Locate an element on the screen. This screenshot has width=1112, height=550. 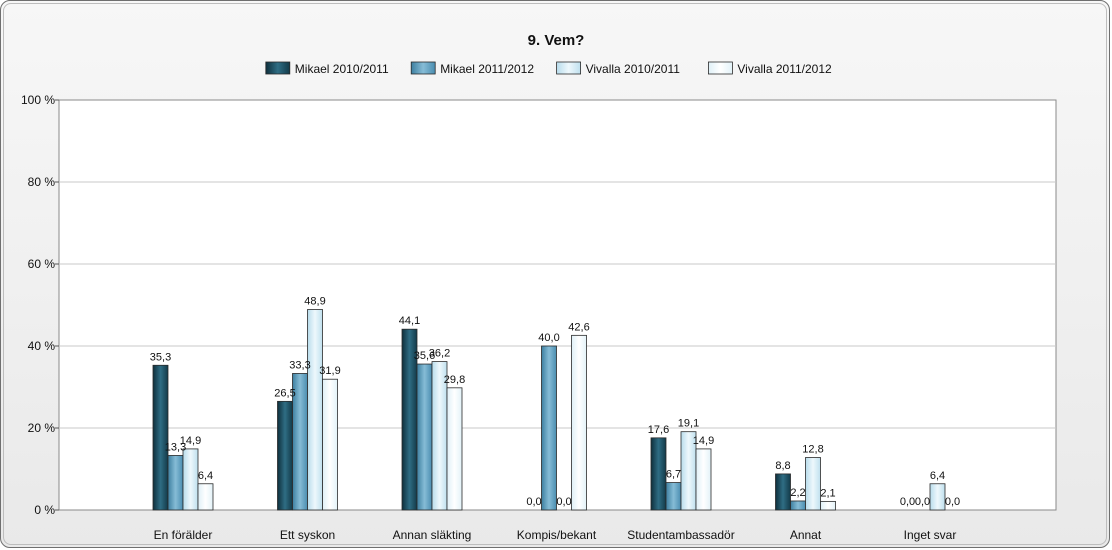
y-tick-label: 40 % is located at coordinates (42, 346).